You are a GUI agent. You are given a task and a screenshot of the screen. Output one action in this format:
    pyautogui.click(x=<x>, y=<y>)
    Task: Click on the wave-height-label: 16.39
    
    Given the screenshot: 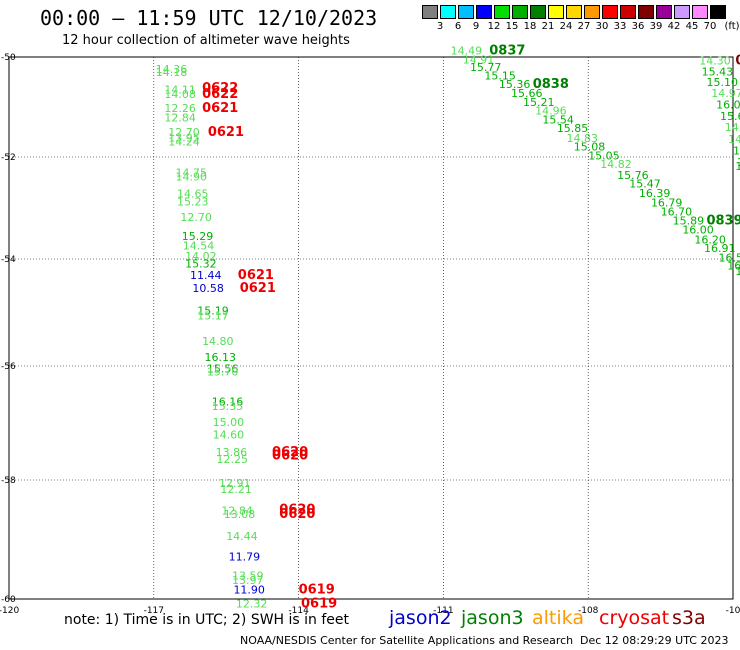 What is the action you would take?
    pyautogui.click(x=655, y=193)
    